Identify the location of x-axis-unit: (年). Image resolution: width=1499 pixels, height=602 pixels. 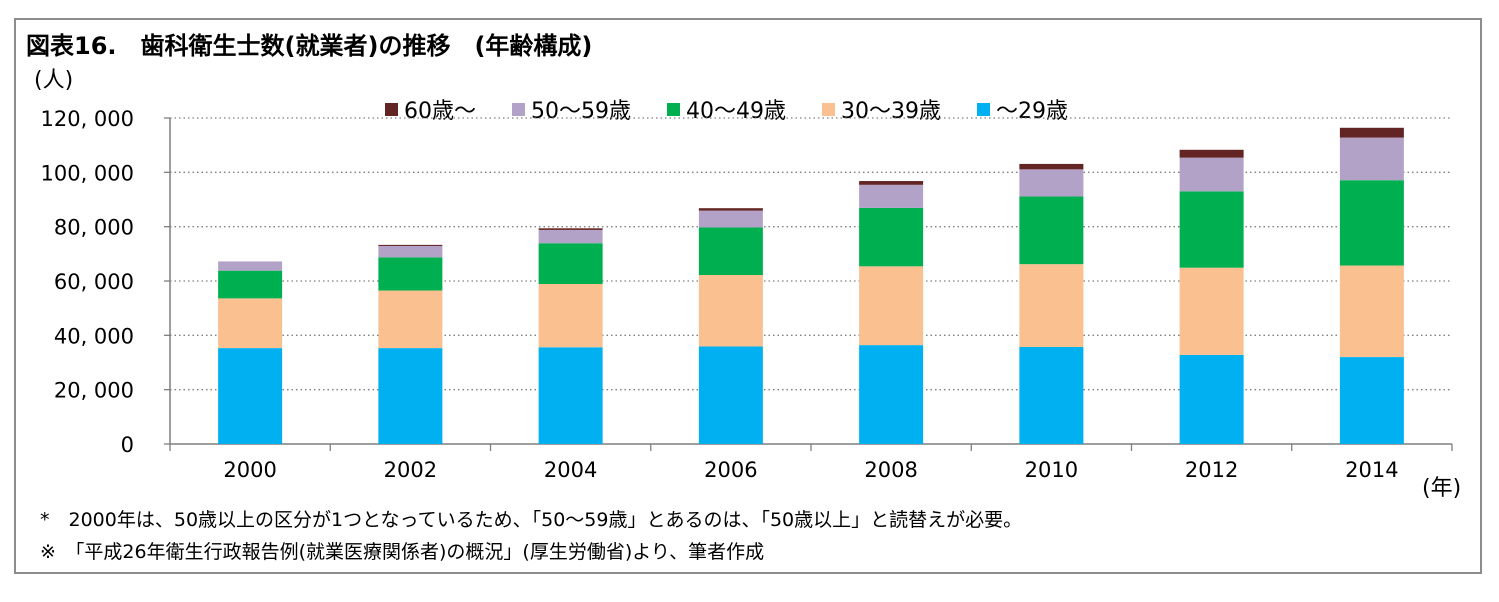
(1442, 488).